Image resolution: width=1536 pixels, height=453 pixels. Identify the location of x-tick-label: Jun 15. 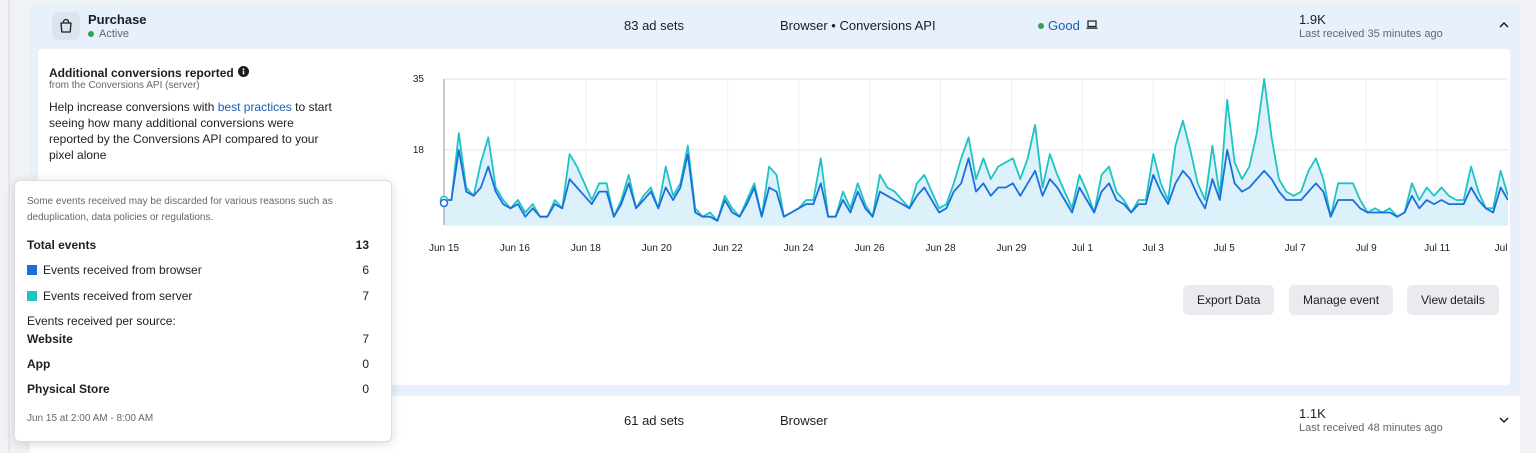
(444, 248).